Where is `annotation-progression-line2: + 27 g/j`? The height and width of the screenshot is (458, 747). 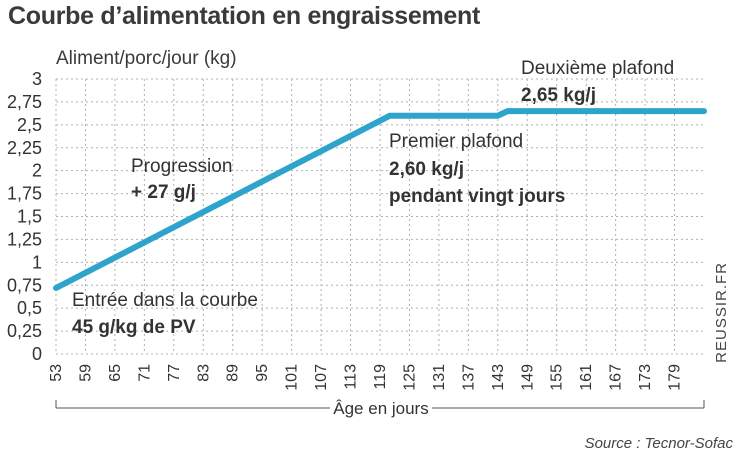 annotation-progression-line2: + 27 g/j is located at coordinates (163, 192).